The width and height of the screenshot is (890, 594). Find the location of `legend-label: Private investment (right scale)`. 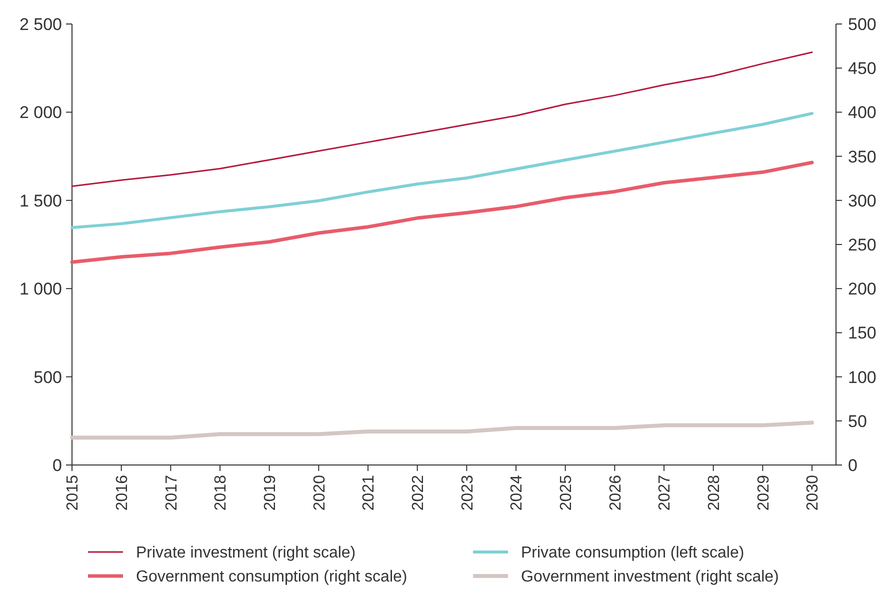

legend-label: Private investment (right scale) is located at coordinates (246, 553).